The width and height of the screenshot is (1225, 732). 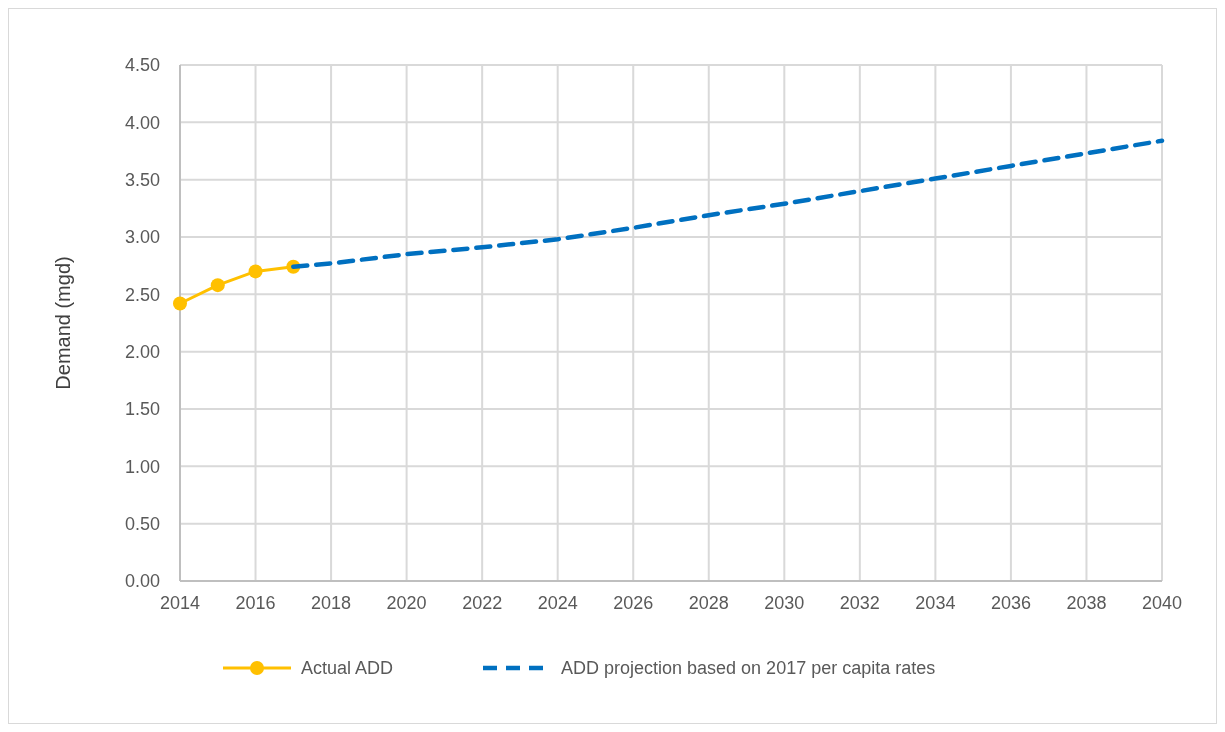 What do you see at coordinates (406, 603) in the screenshot?
I see `x-tick-label: 2020` at bounding box center [406, 603].